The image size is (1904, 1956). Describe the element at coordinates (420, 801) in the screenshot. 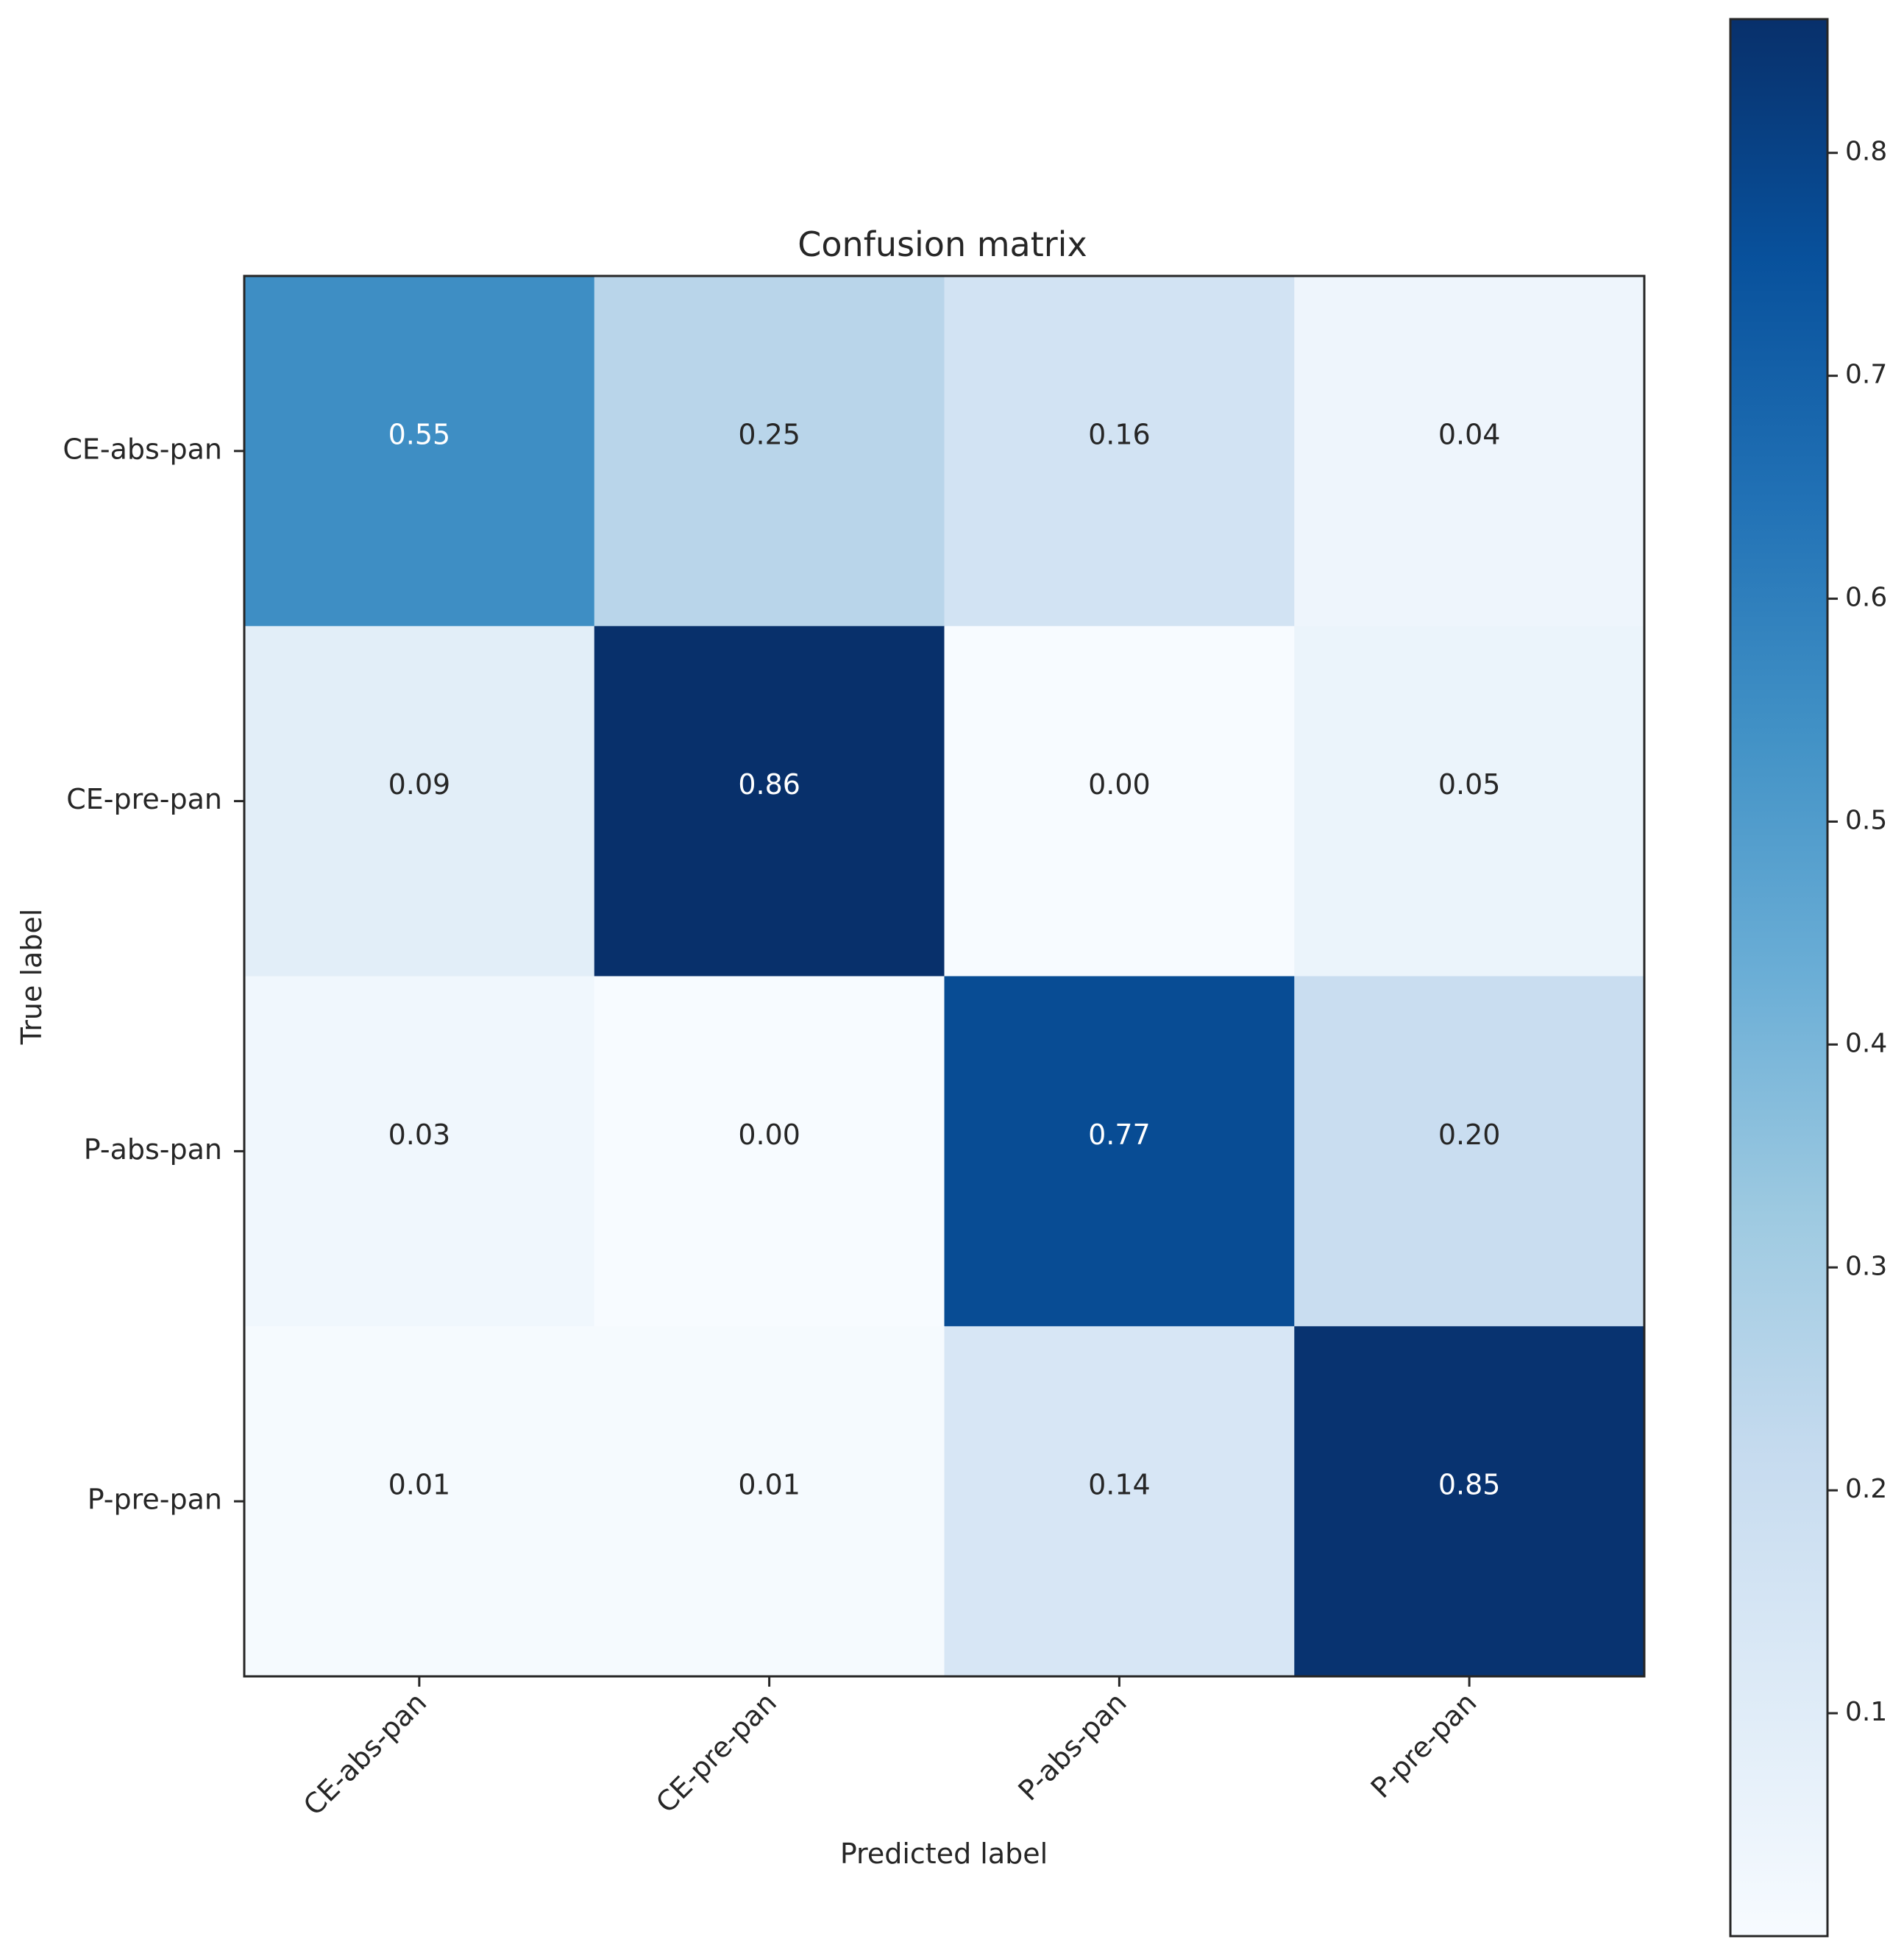

I see `cell-ce-pre-pan-ce-abs-pan` at that location.